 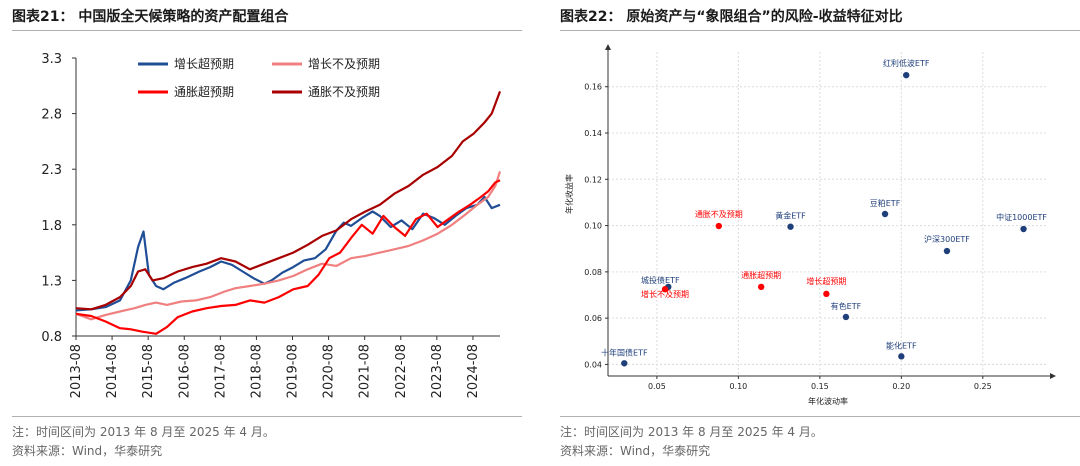 I want to click on right-source: 资料来源：Wind，华泰研究, so click(x=635, y=451).